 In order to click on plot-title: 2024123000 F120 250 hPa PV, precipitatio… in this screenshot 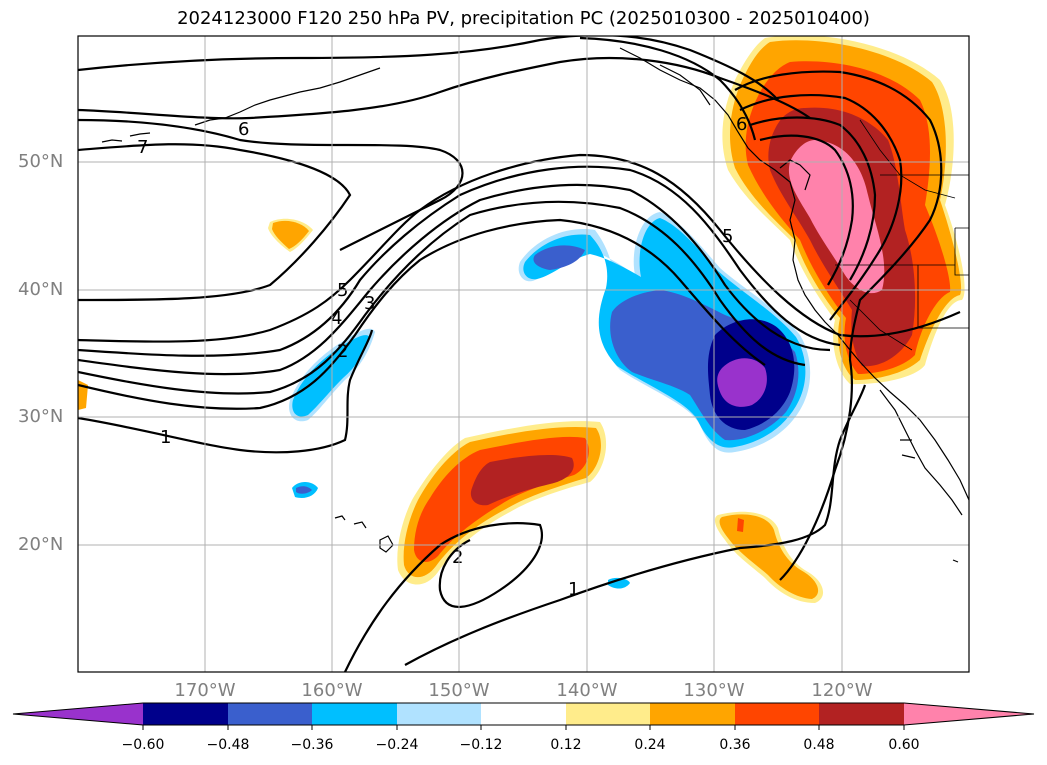, I will do `click(523, 18)`.